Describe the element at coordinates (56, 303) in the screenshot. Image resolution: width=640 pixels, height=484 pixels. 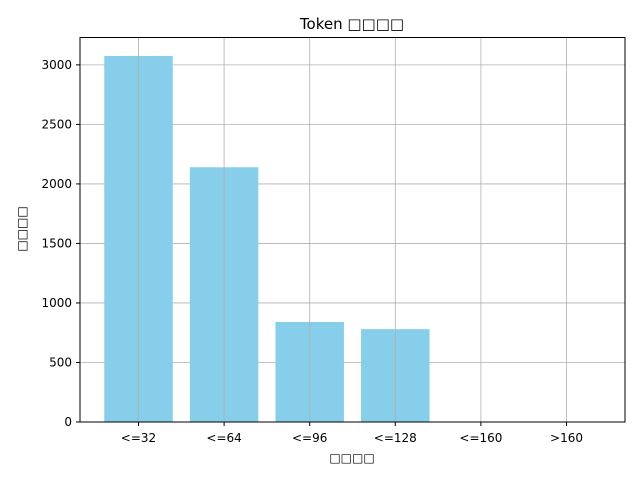
I see `y-tick-label: 1000` at that location.